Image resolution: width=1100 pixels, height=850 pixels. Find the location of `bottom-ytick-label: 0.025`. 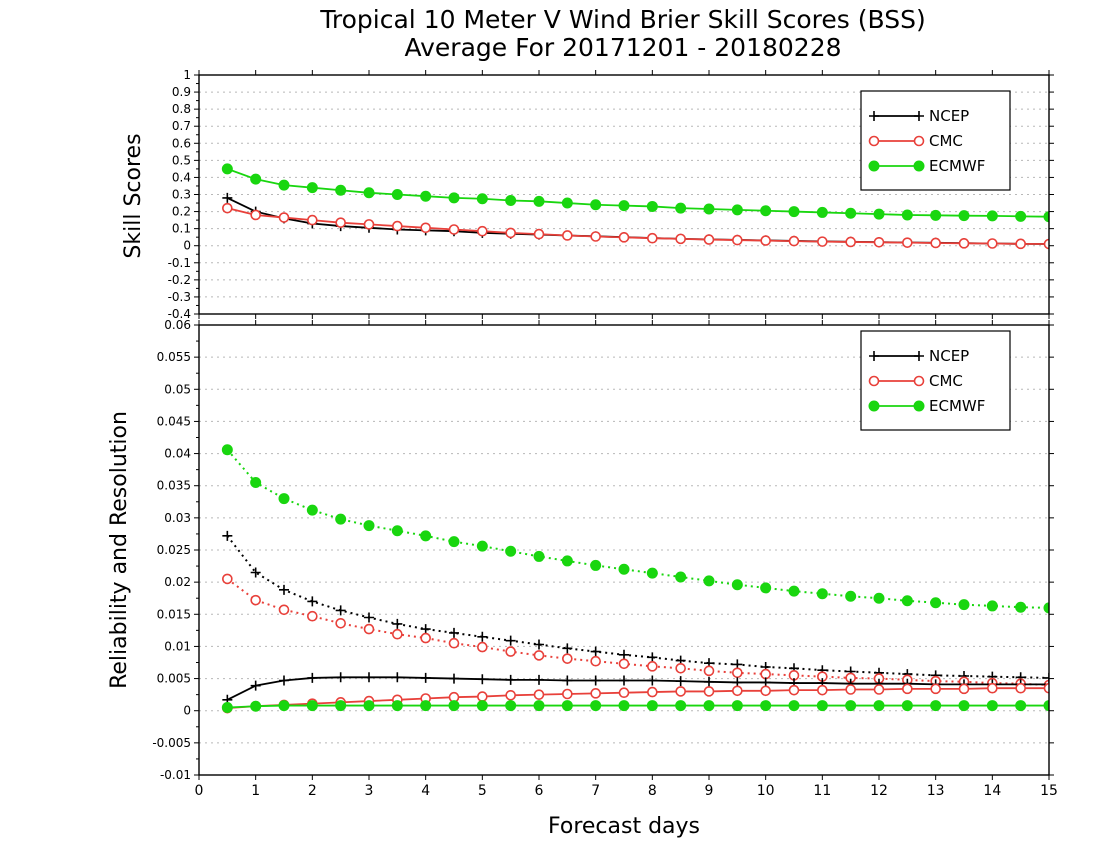

bottom-ytick-label: 0.025 is located at coordinates (174, 550).